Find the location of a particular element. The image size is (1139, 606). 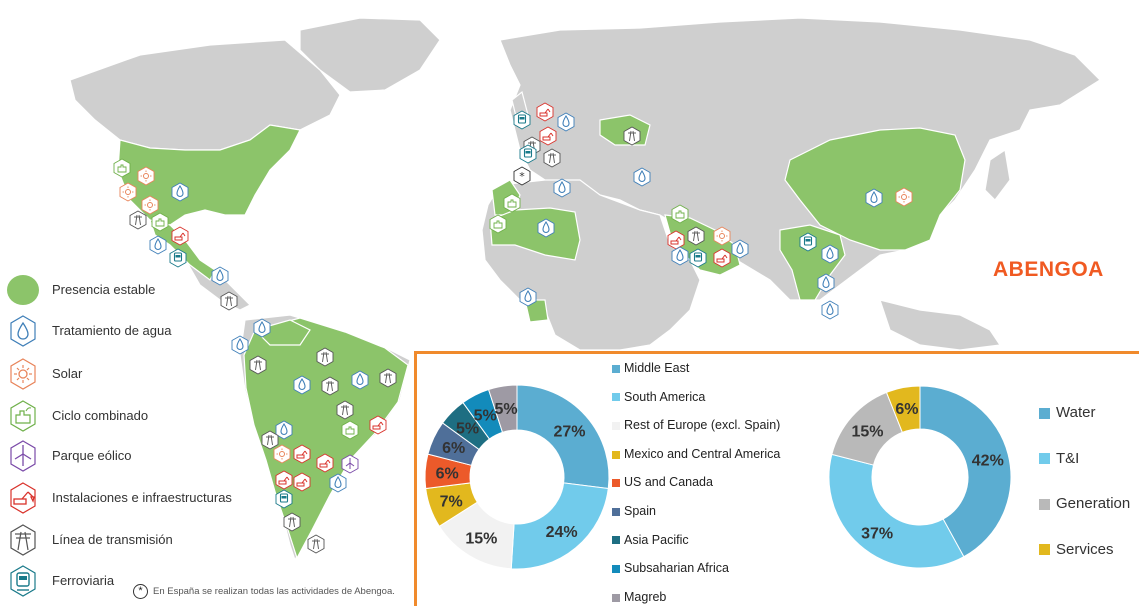

legend-entry: Services is located at coordinates (1076, 549).